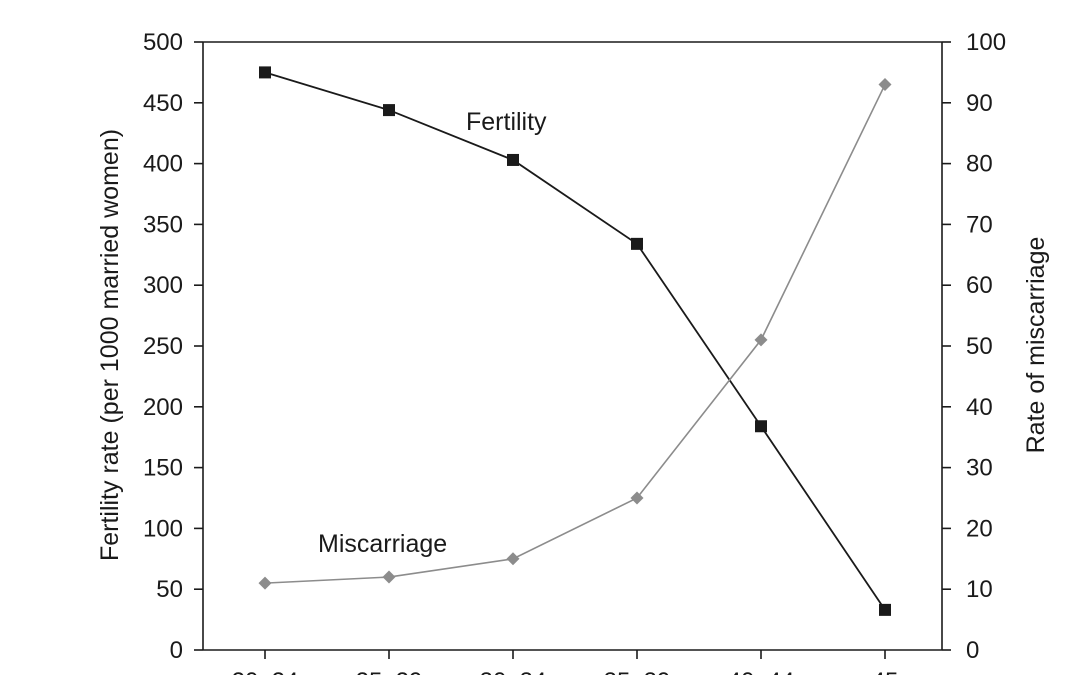  Describe the element at coordinates (382, 544) in the screenshot. I see `miscarriage-series-label: Miscarriage` at that location.